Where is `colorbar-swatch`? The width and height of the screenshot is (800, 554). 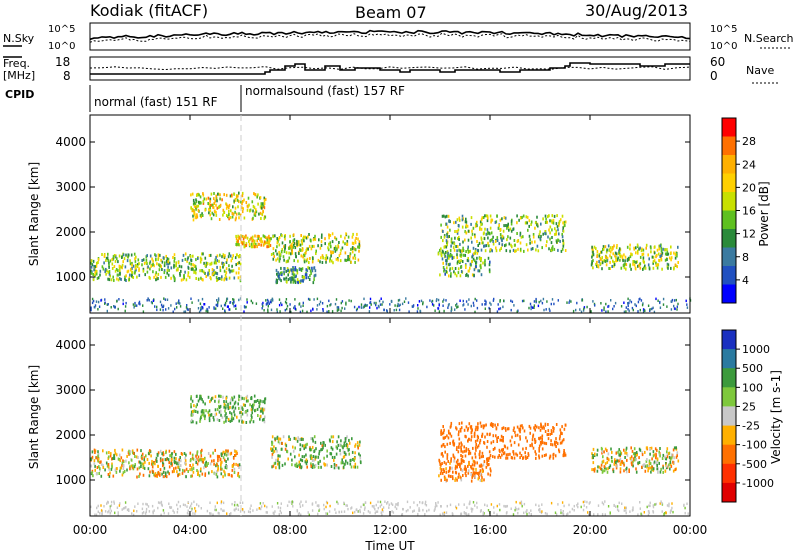 colorbar-swatch is located at coordinates (729, 416).